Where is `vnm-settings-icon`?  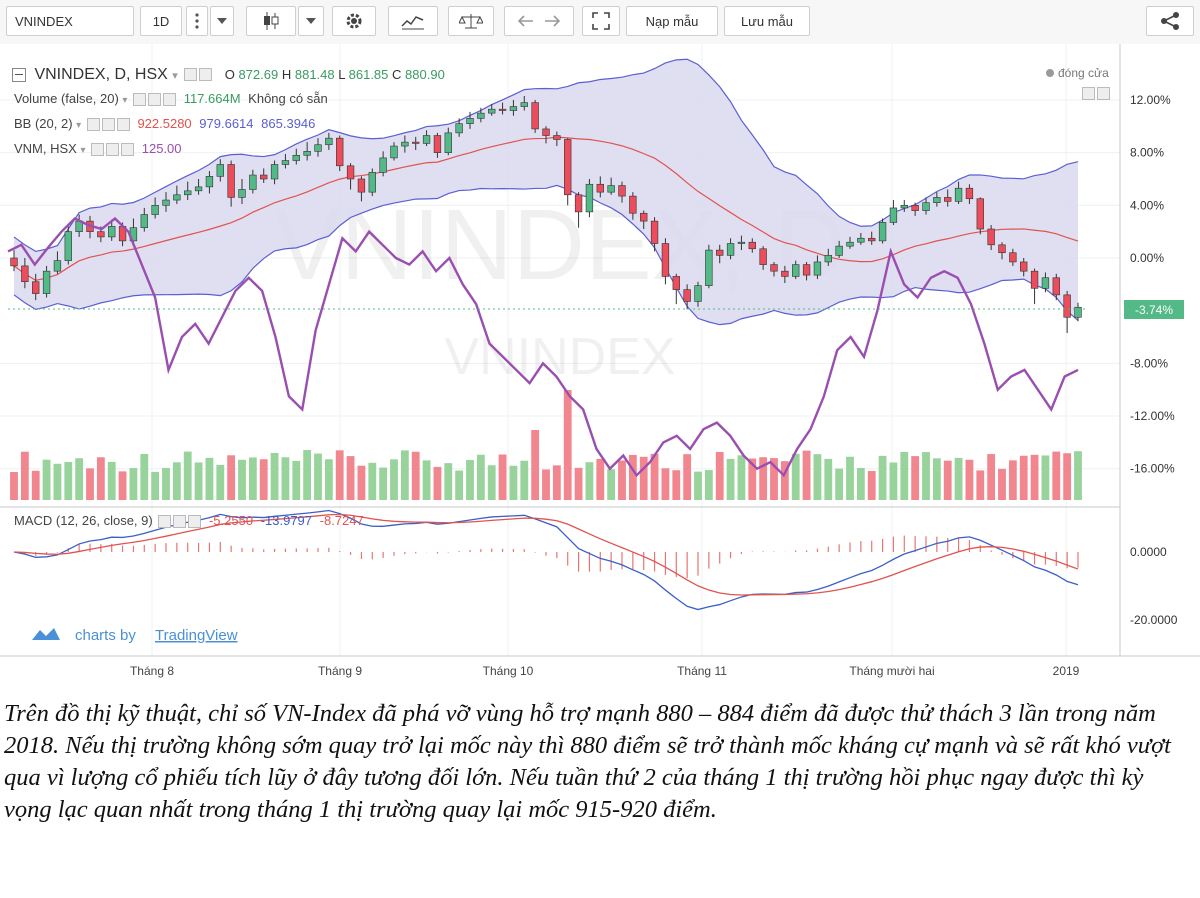
vnm-settings-icon is located at coordinates (113, 150).